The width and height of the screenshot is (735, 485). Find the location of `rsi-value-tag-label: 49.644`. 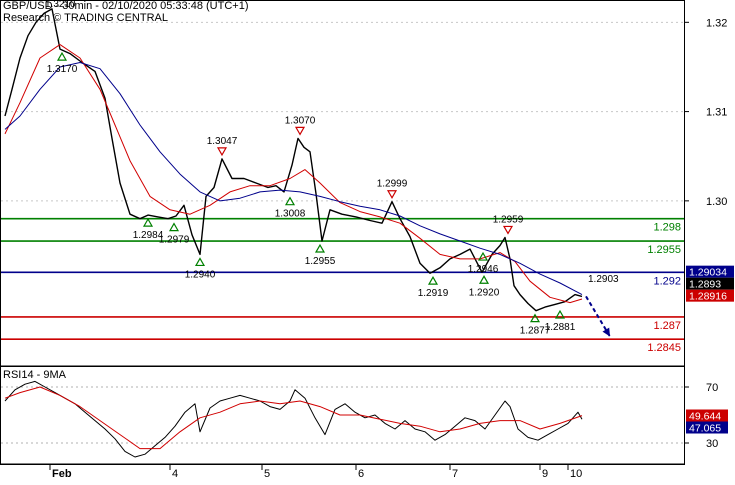

rsi-value-tag-label: 49.644 is located at coordinates (705, 416).